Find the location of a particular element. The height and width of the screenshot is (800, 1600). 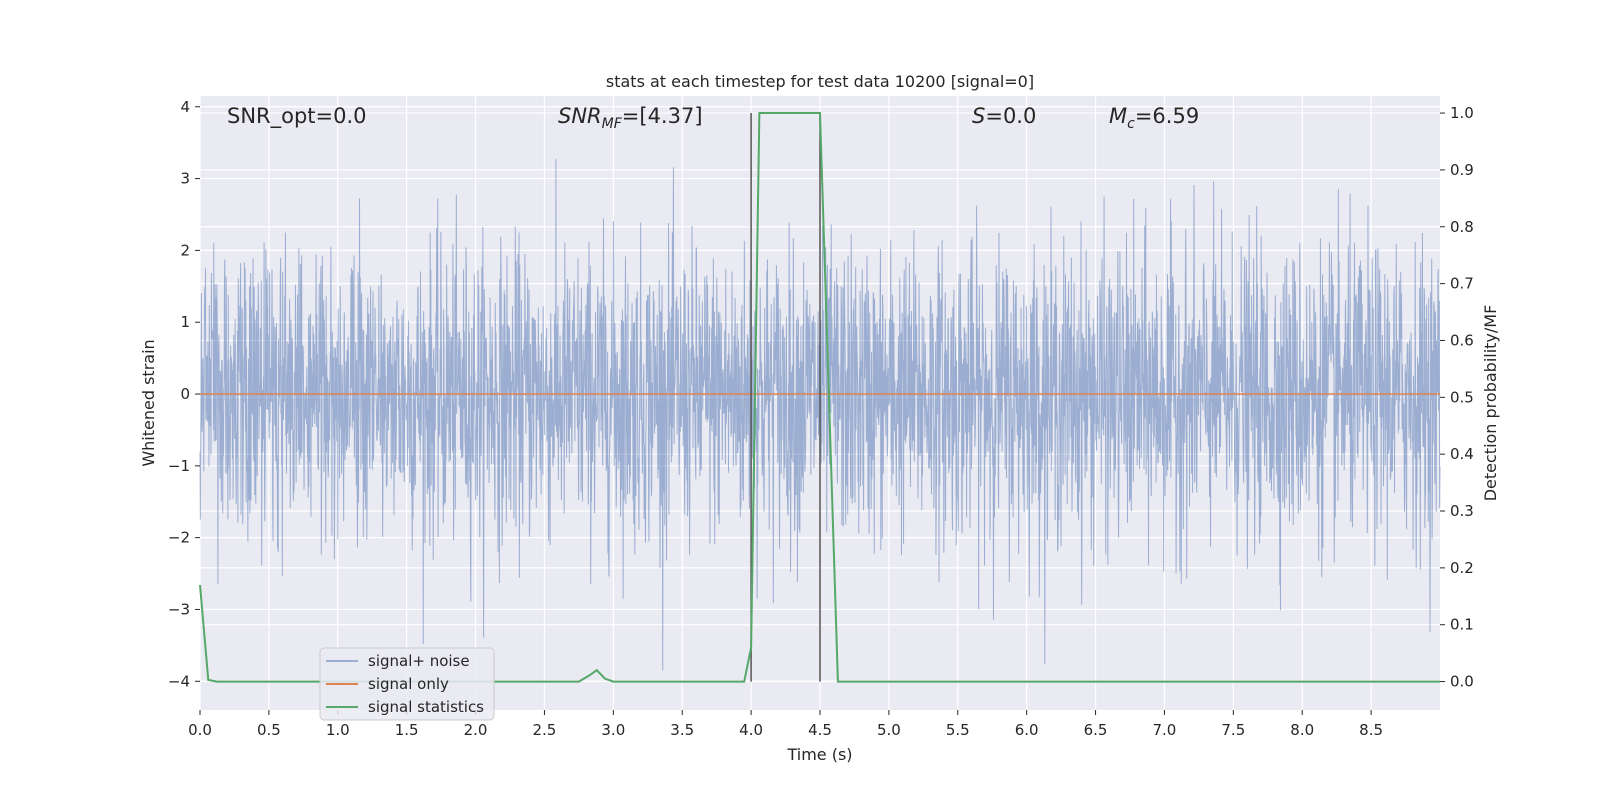

snr-mf-value: =[4.37] is located at coordinates (662, 116).